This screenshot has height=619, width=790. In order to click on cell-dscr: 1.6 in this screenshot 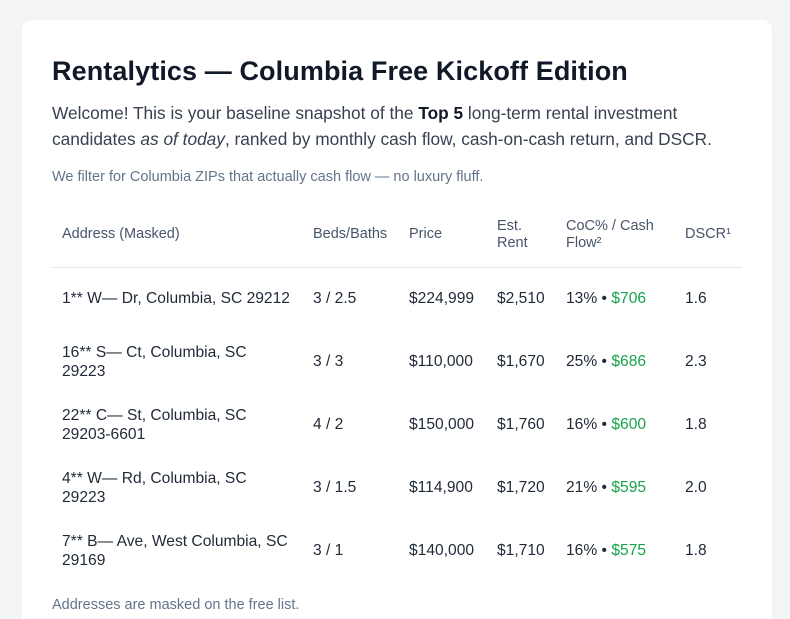, I will do `click(696, 299)`.